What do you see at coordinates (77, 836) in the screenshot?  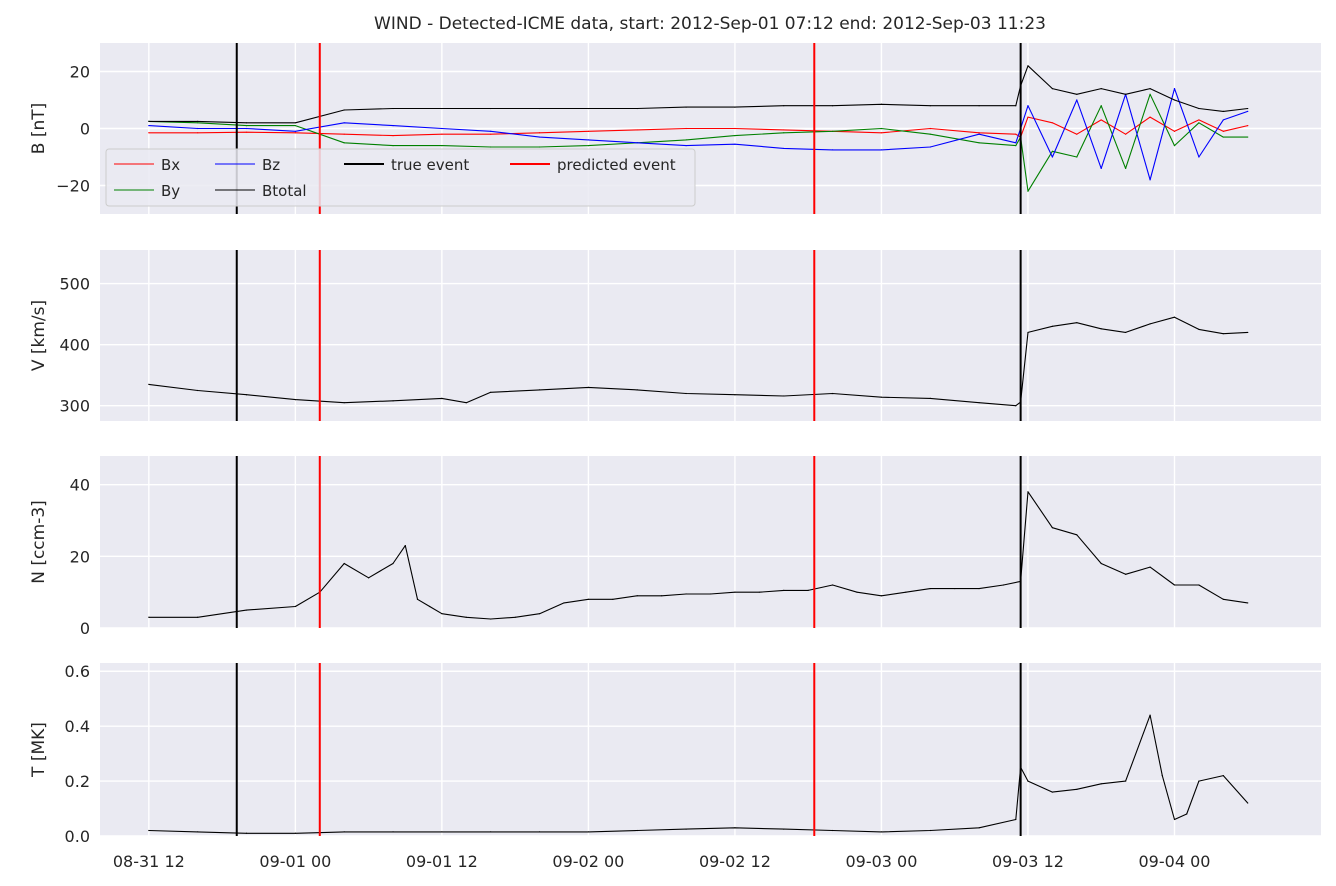 I see `y-tick-label: 0.0` at bounding box center [77, 836].